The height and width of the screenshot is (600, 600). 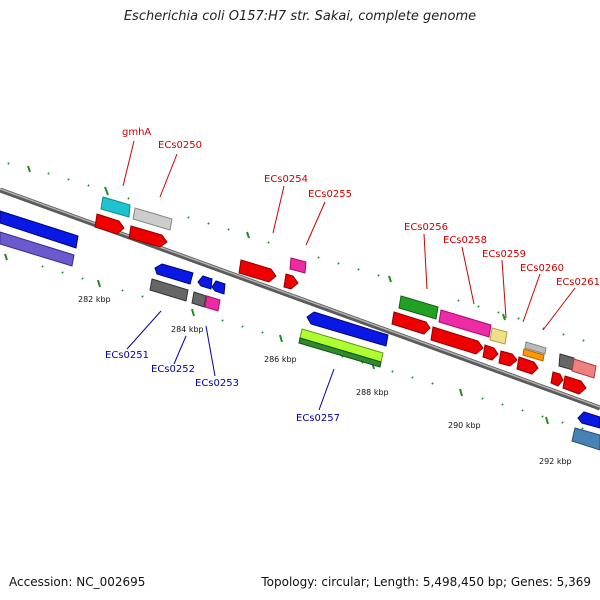 I want to click on tick-label-292: 292 kbp, so click(x=555, y=461).